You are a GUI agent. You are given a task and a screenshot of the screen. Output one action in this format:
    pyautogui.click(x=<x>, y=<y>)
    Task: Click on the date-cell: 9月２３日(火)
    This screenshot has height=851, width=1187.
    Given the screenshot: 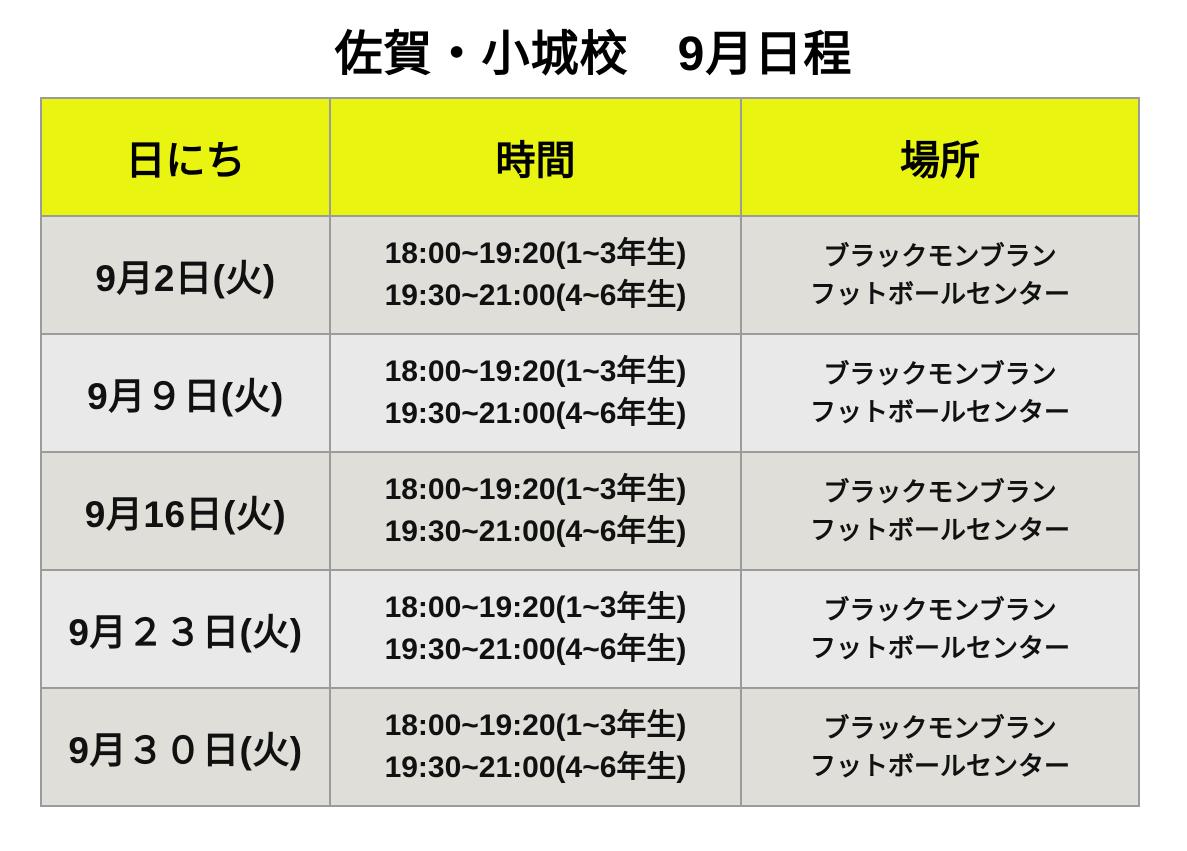 What is the action you would take?
    pyautogui.click(x=185, y=629)
    